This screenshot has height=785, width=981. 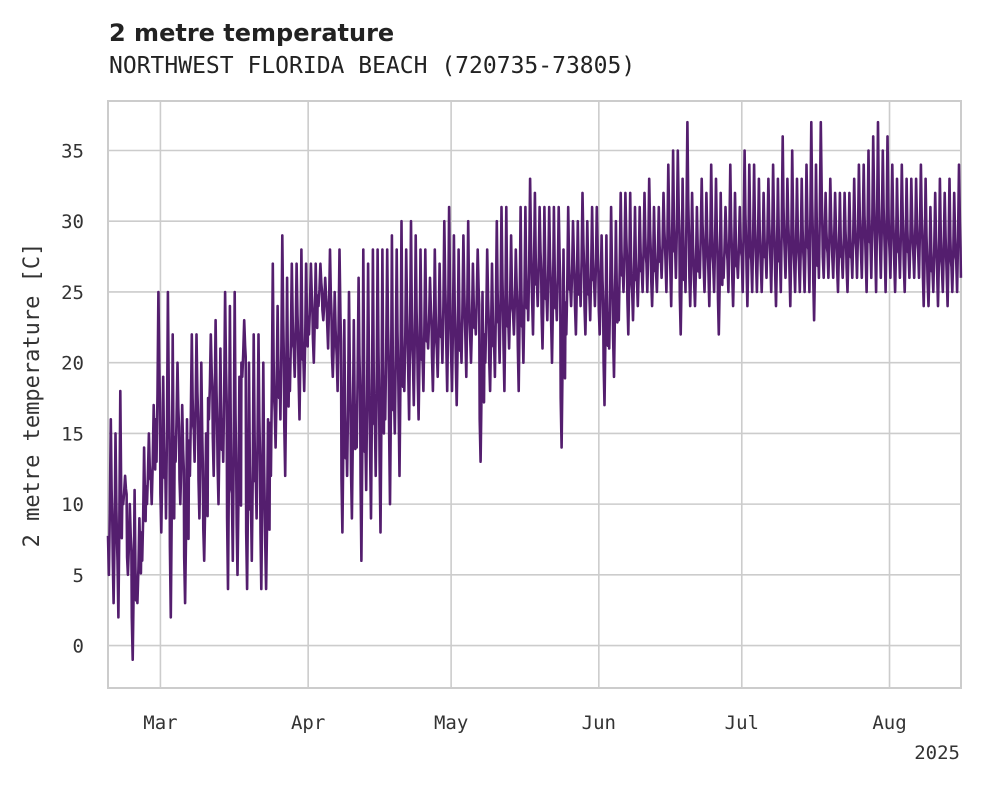 What do you see at coordinates (72, 505) in the screenshot?
I see `y-tick-label: 10` at bounding box center [72, 505].